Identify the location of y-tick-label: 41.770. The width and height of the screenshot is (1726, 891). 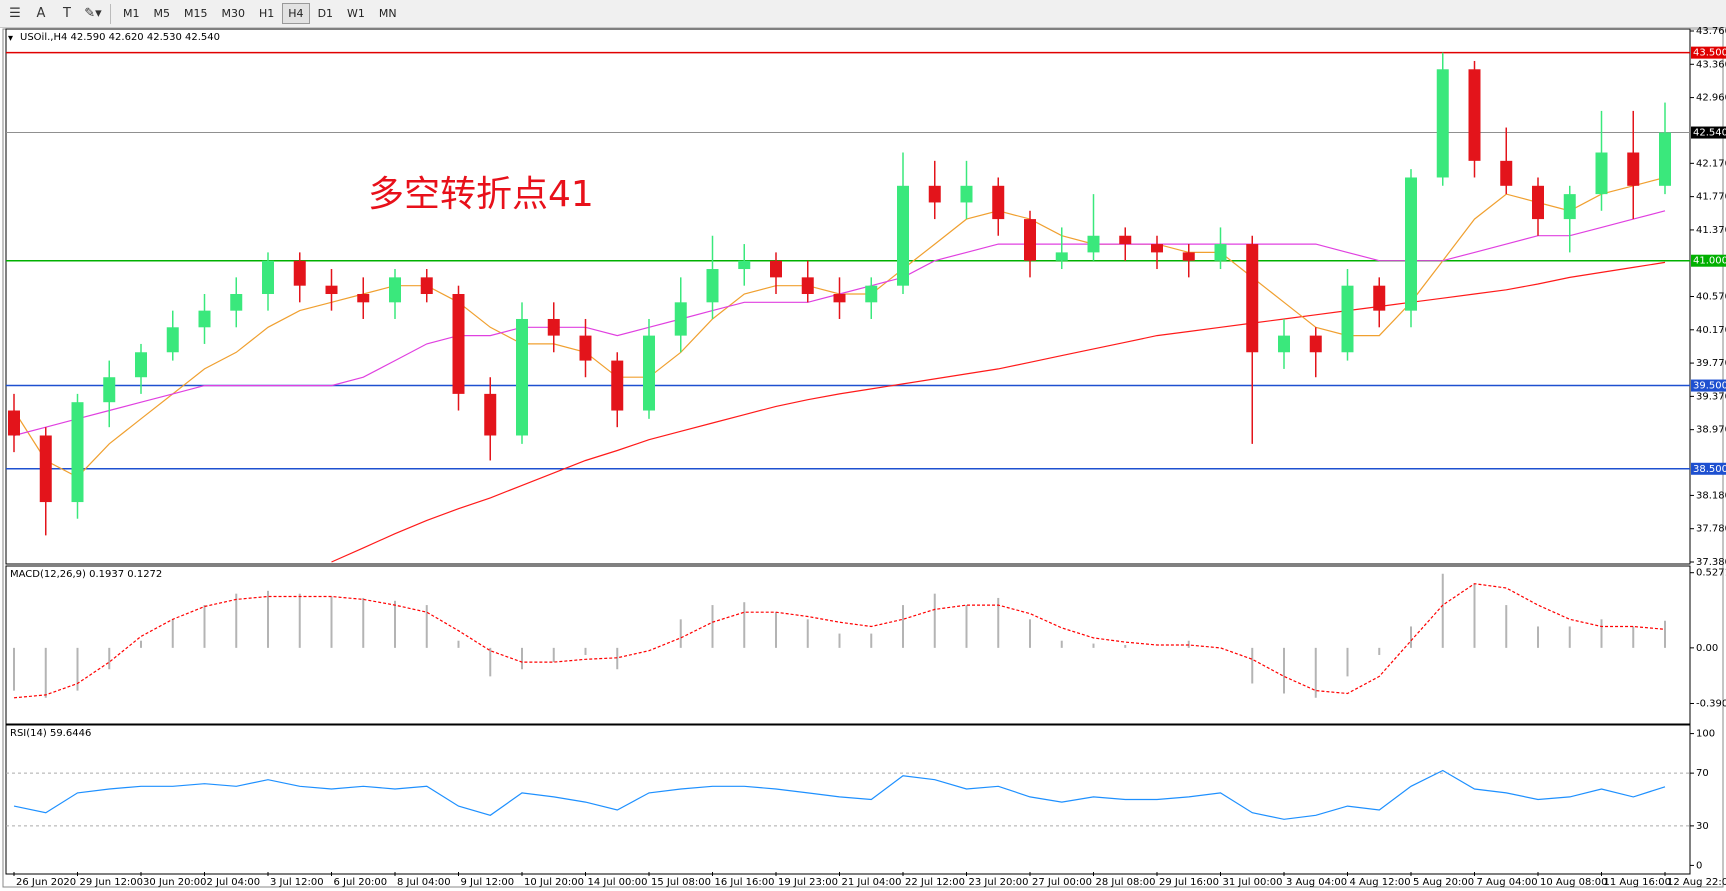
(1711, 197).